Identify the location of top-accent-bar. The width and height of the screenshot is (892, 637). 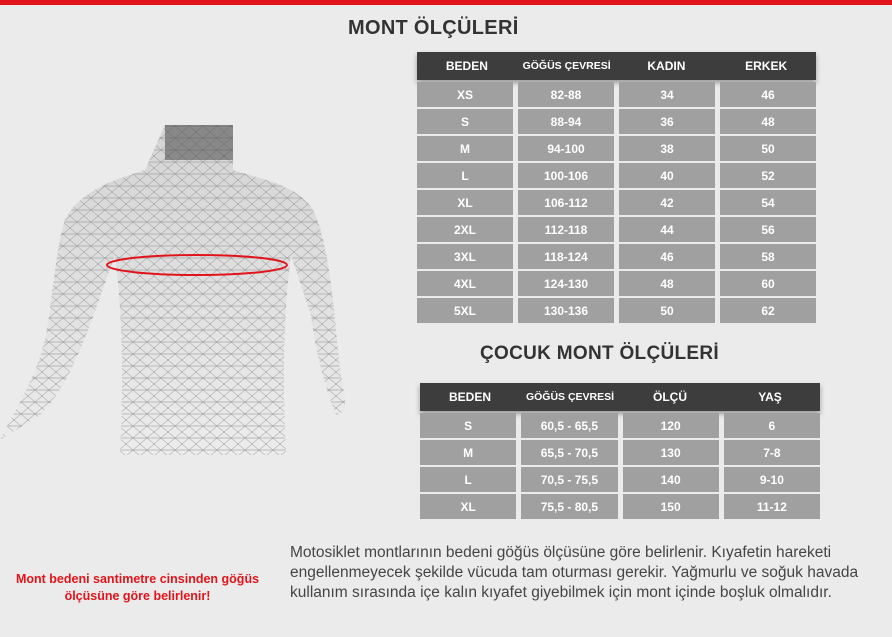
(446, 2).